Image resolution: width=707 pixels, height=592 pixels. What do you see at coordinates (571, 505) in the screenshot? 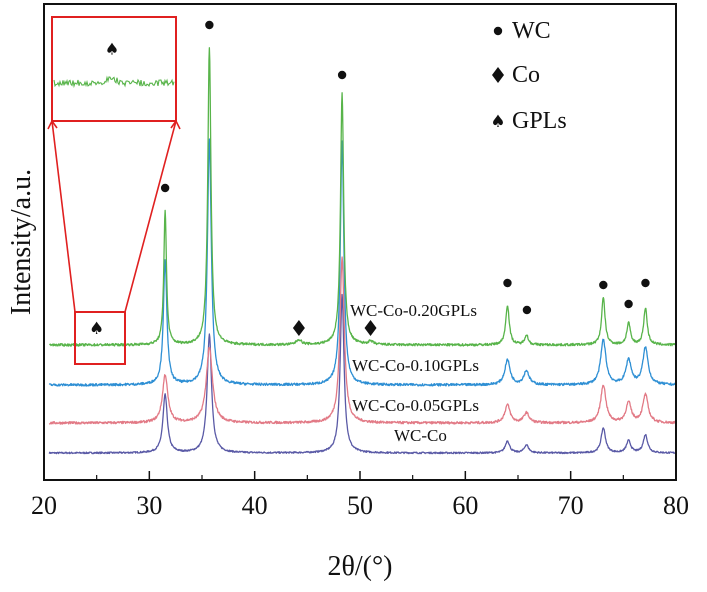
I see `x-tick-label: 70` at bounding box center [571, 505].